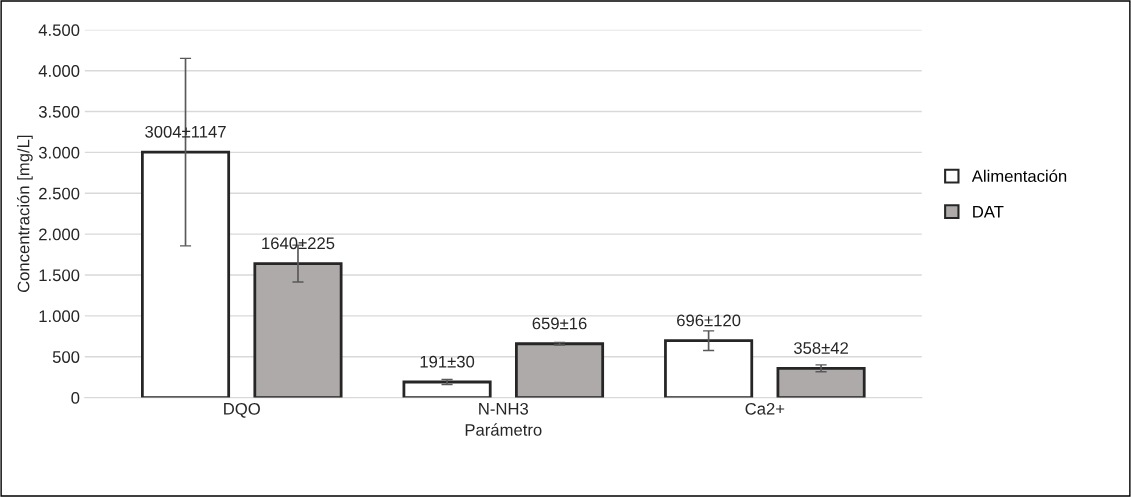 The image size is (1131, 497). Describe the element at coordinates (59, 71) in the screenshot. I see `y-tick-label: 4.000` at that location.